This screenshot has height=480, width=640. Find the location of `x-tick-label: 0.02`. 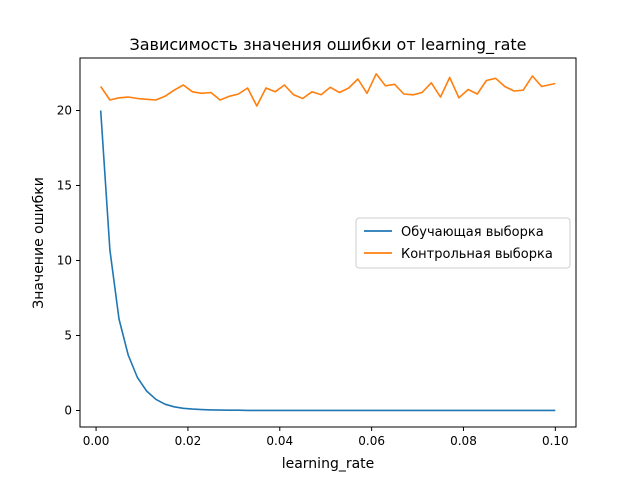

x-tick-label: 0.02 is located at coordinates (188, 441).